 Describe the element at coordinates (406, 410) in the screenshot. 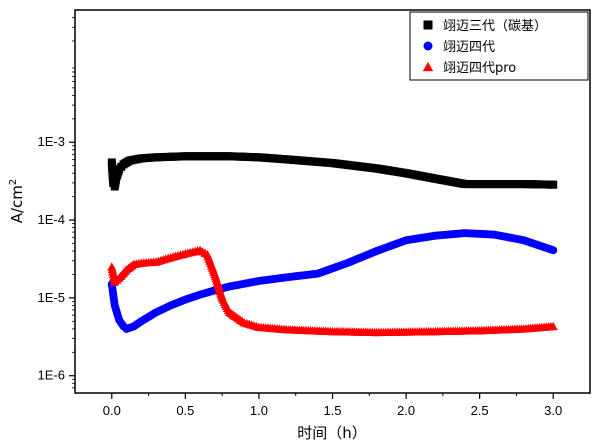

I see `x-tick-label: 2.0` at that location.